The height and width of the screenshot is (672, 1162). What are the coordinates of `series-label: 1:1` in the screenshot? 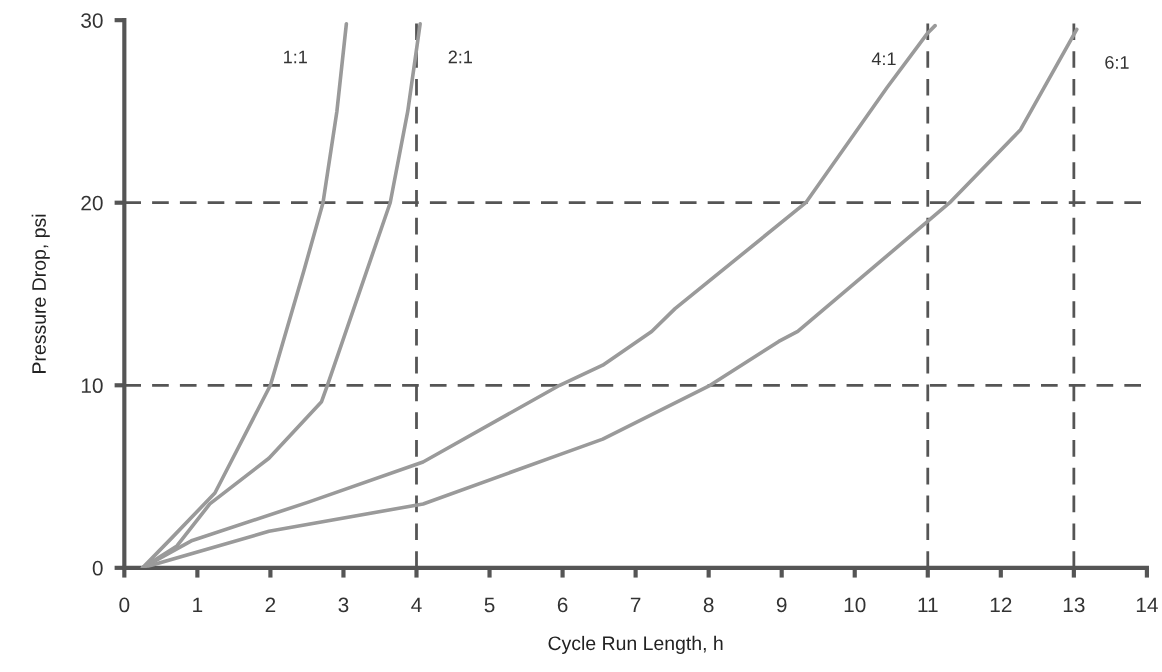 It's located at (295, 57).